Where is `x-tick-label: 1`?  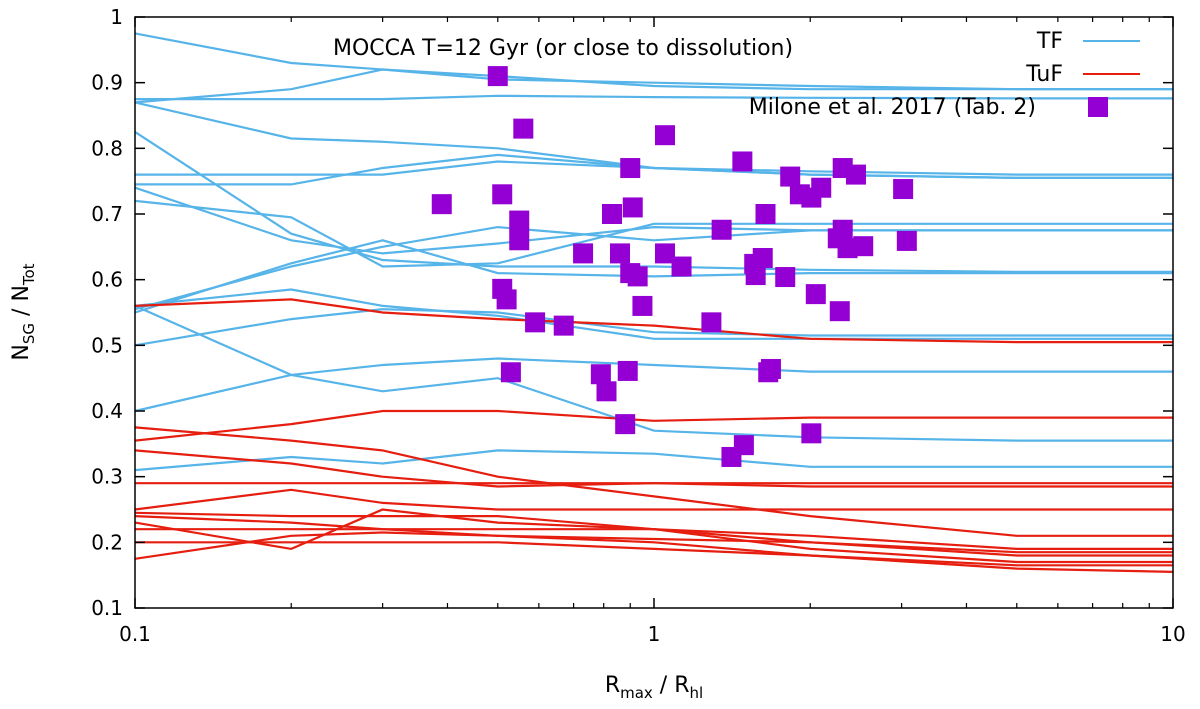
x-tick-label: 1 is located at coordinates (654, 634).